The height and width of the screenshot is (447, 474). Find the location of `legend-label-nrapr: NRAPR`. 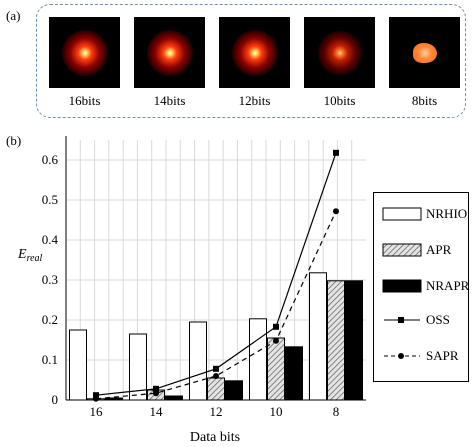

legend-label-nrapr: NRAPR is located at coordinates (448, 285).